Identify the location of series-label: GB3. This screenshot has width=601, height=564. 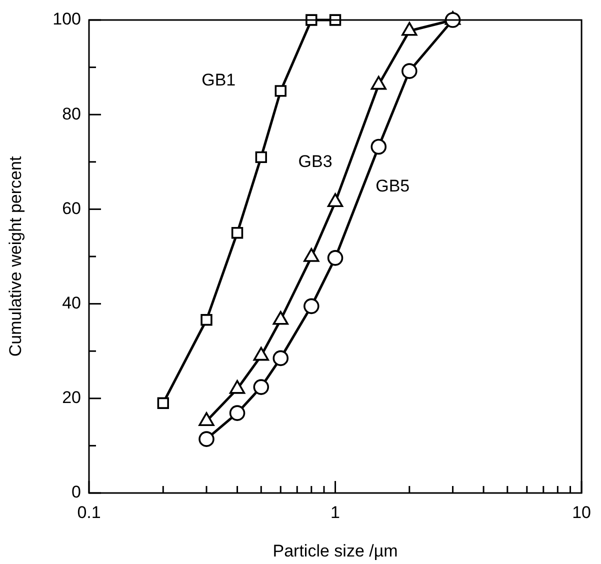
(315, 161).